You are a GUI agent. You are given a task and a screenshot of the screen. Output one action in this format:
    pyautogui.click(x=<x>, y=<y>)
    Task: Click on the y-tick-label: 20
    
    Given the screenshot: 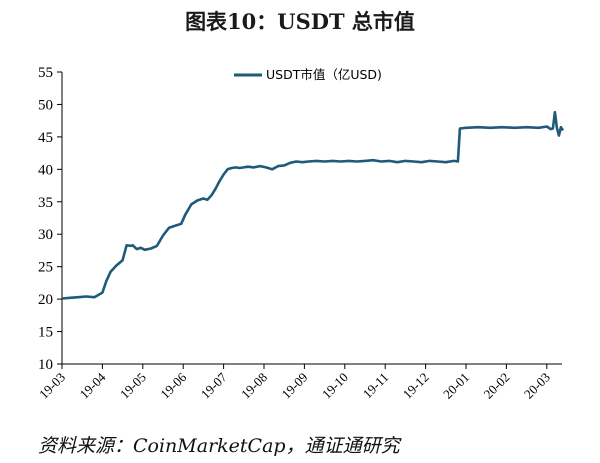 What is the action you would take?
    pyautogui.click(x=45, y=300)
    